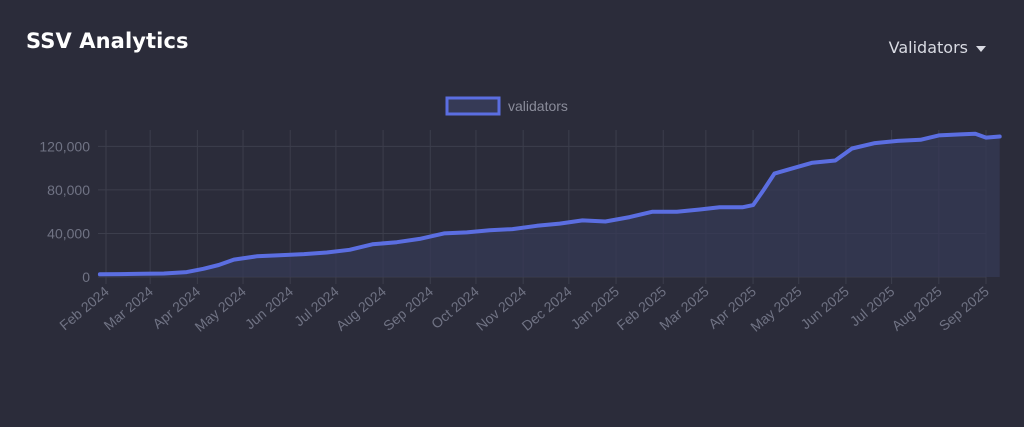 The image size is (1024, 427). I want to click on y-tick-label: 0, so click(86, 277).